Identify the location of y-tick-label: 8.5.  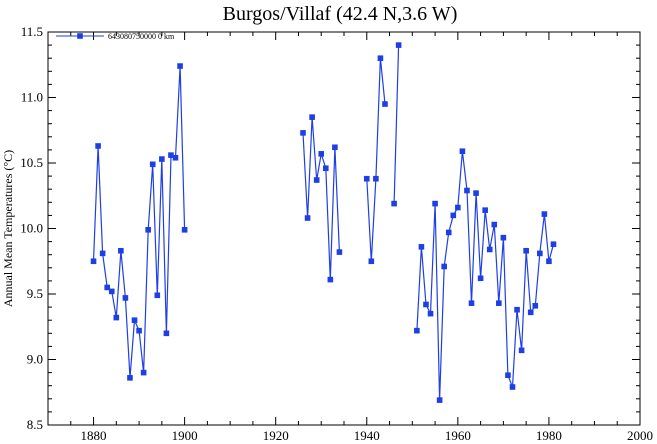
(35, 424).